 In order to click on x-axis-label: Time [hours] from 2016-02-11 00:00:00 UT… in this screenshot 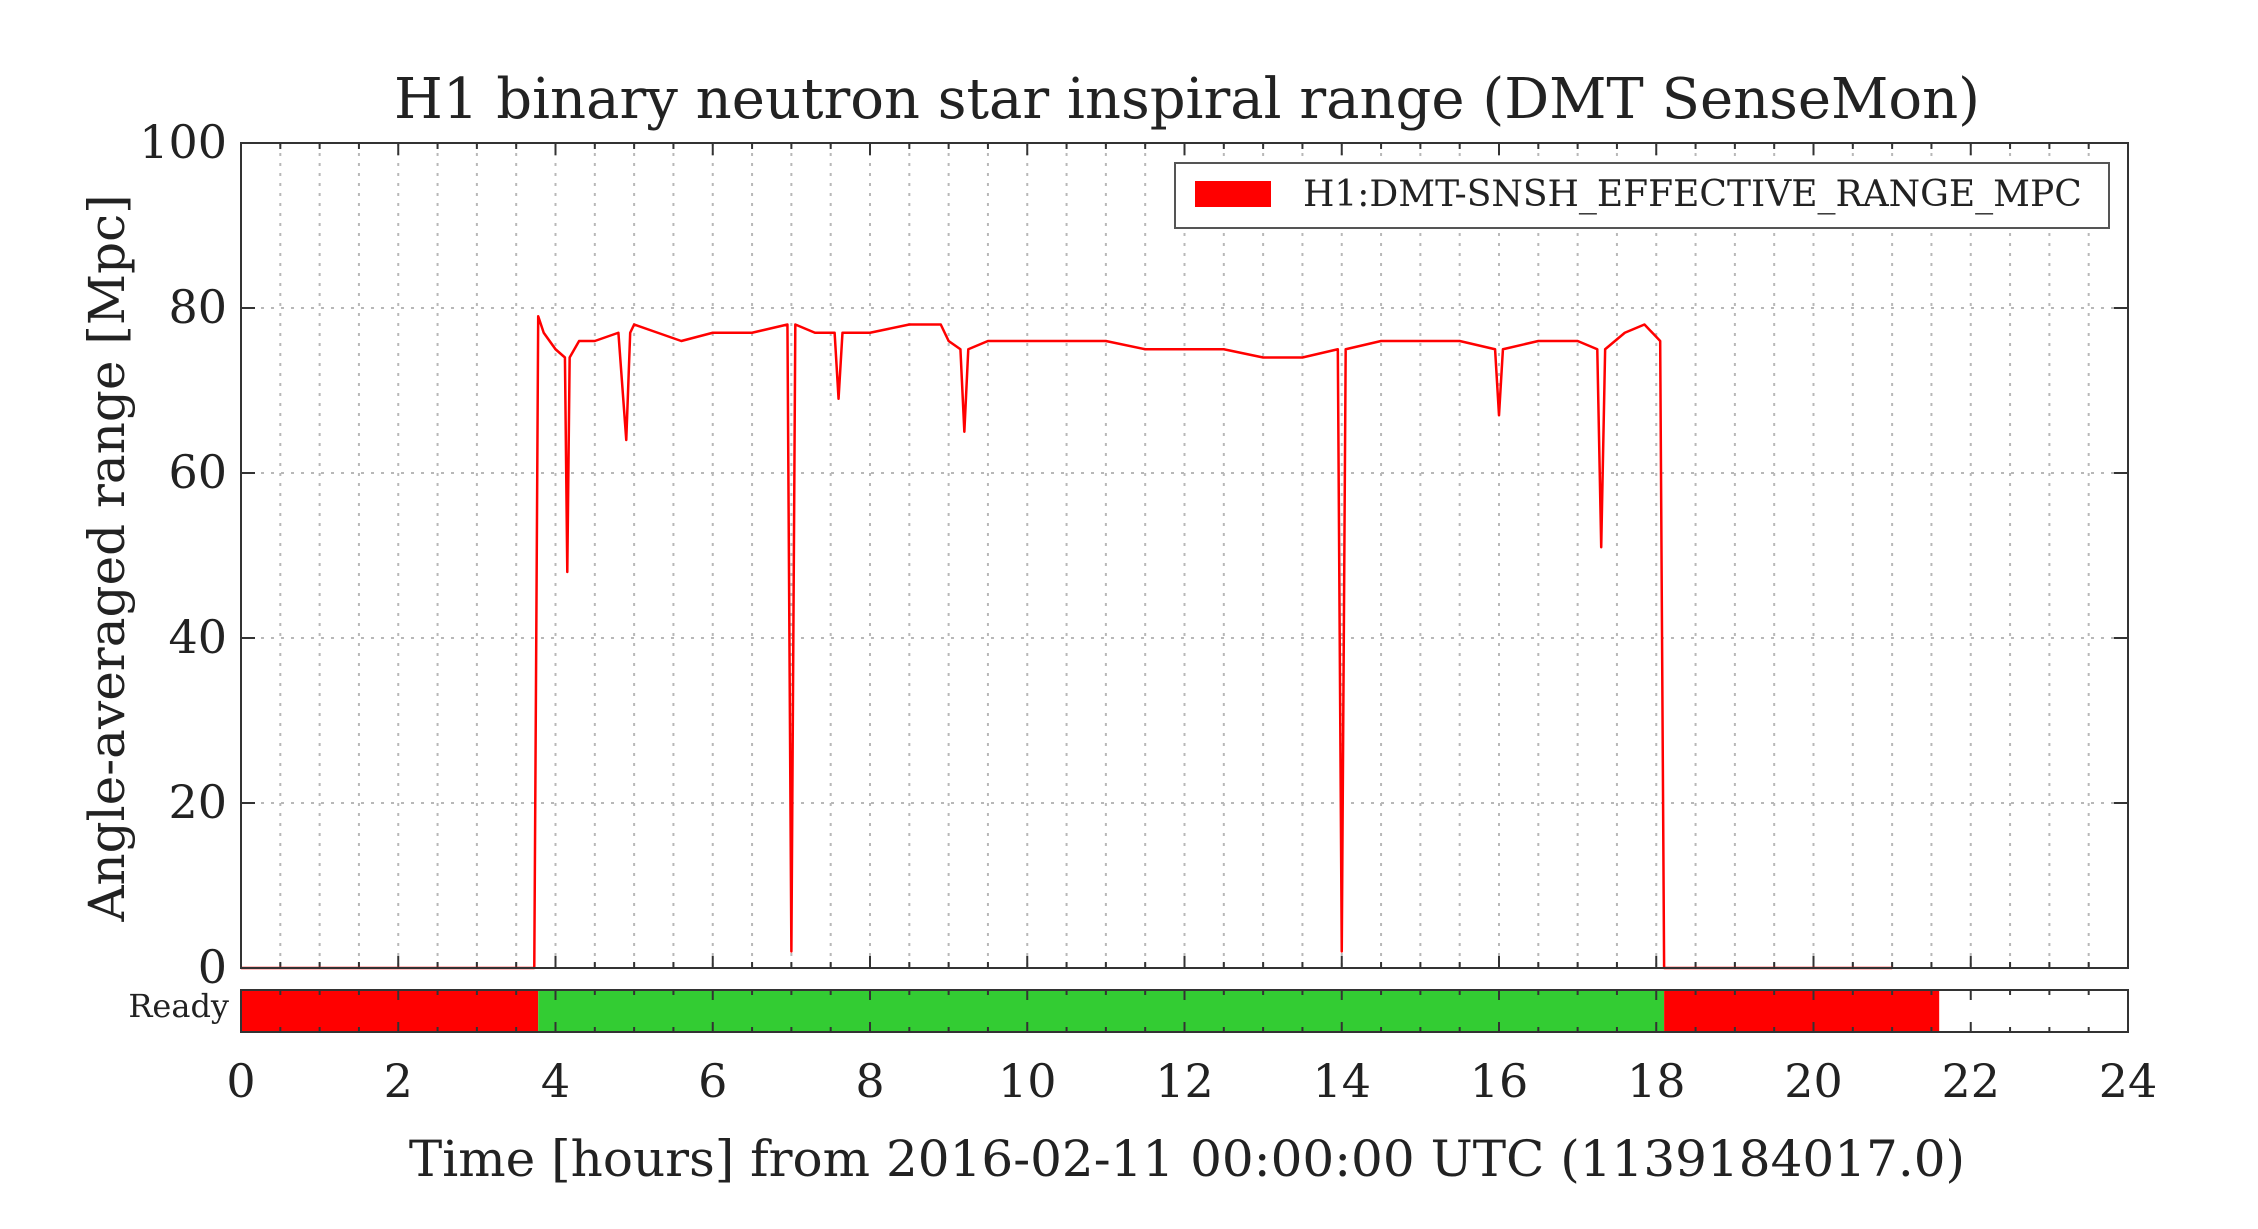, I will do `click(1187, 1159)`.